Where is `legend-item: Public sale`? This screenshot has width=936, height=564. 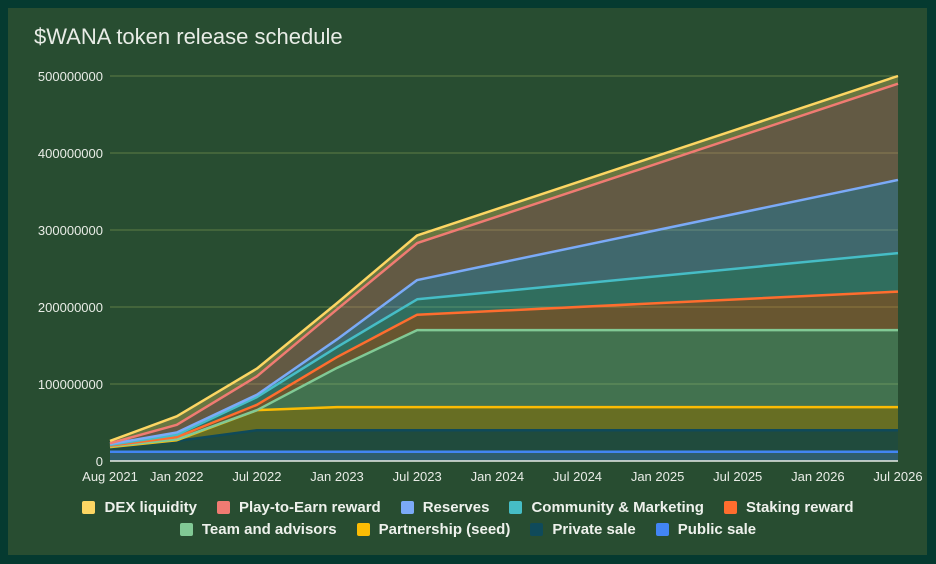
legend-item: Public sale is located at coordinates (706, 529).